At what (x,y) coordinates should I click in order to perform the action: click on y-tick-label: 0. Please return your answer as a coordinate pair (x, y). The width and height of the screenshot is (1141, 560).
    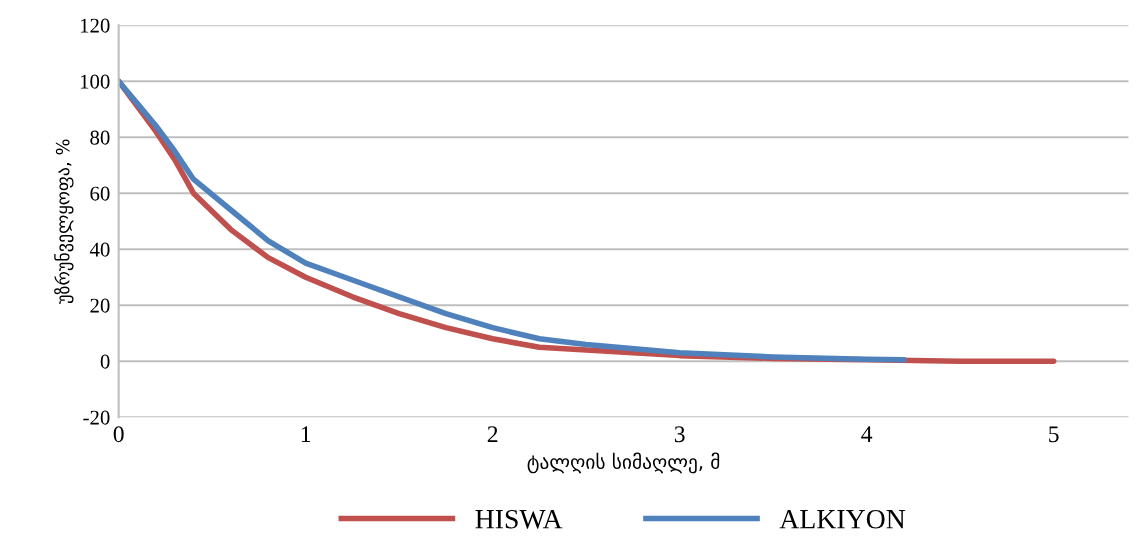
    Looking at the image, I should click on (105, 361).